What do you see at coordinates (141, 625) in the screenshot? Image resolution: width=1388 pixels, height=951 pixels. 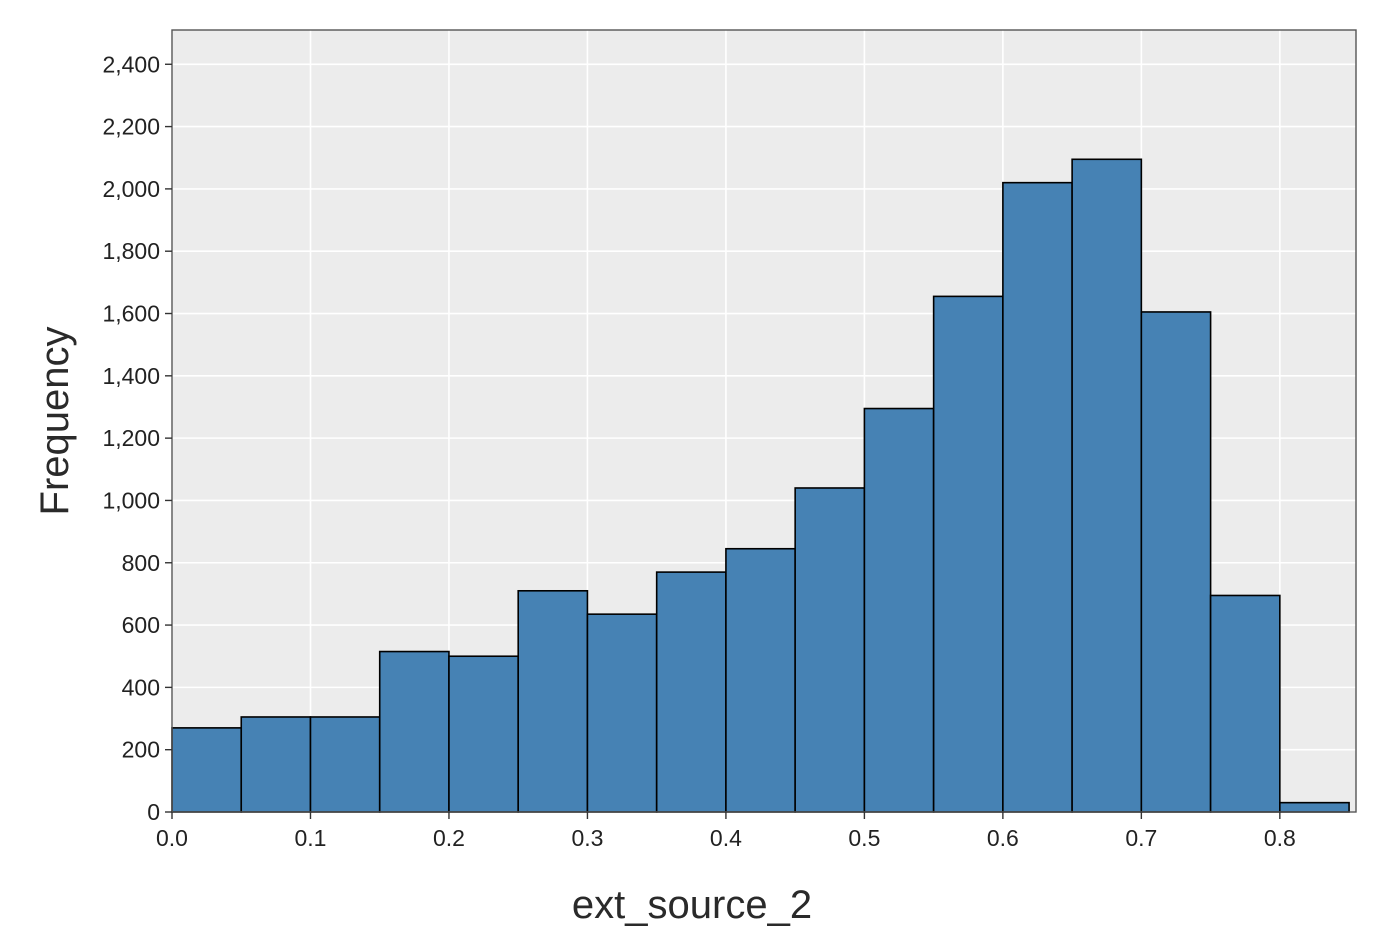 I see `y-tick-label: 600` at bounding box center [141, 625].